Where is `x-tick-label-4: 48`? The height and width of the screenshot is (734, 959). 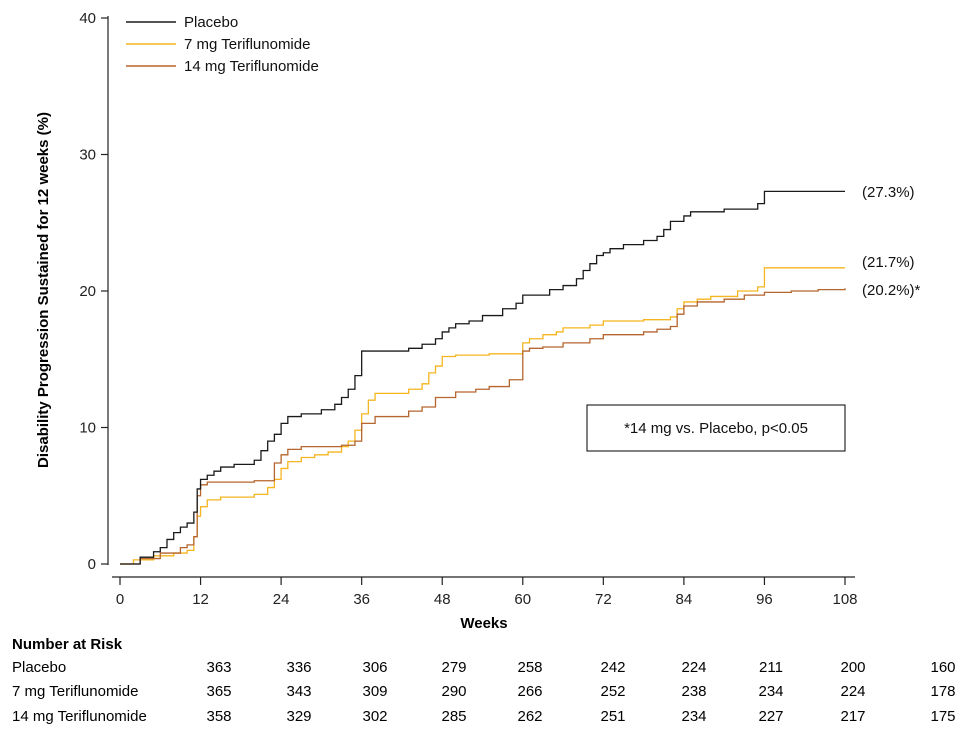
x-tick-label-4: 48 is located at coordinates (442, 599).